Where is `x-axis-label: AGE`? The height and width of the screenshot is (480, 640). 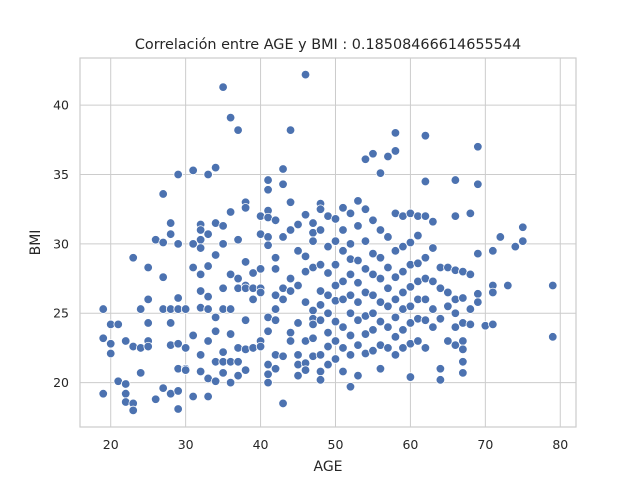
x-axis-label: AGE is located at coordinates (327, 467).